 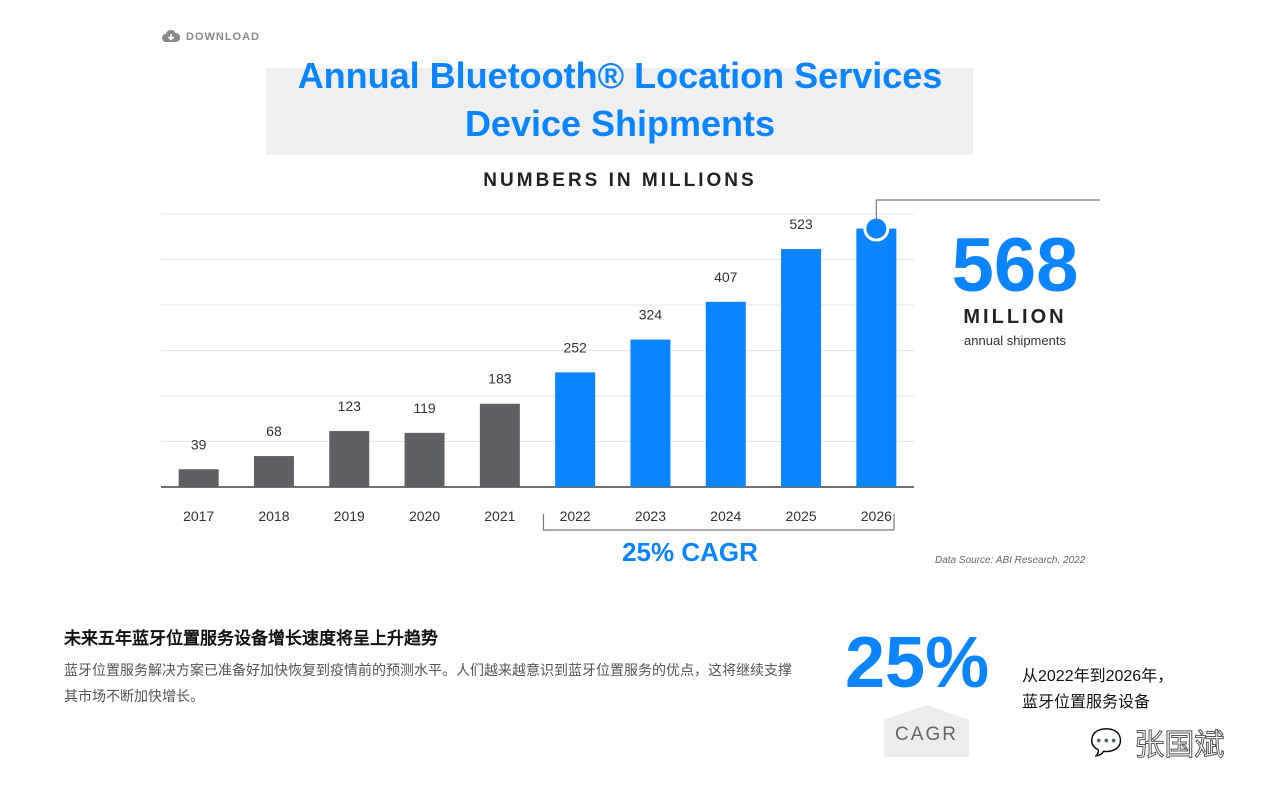 What do you see at coordinates (876, 357) in the screenshot?
I see `bar-2026` at bounding box center [876, 357].